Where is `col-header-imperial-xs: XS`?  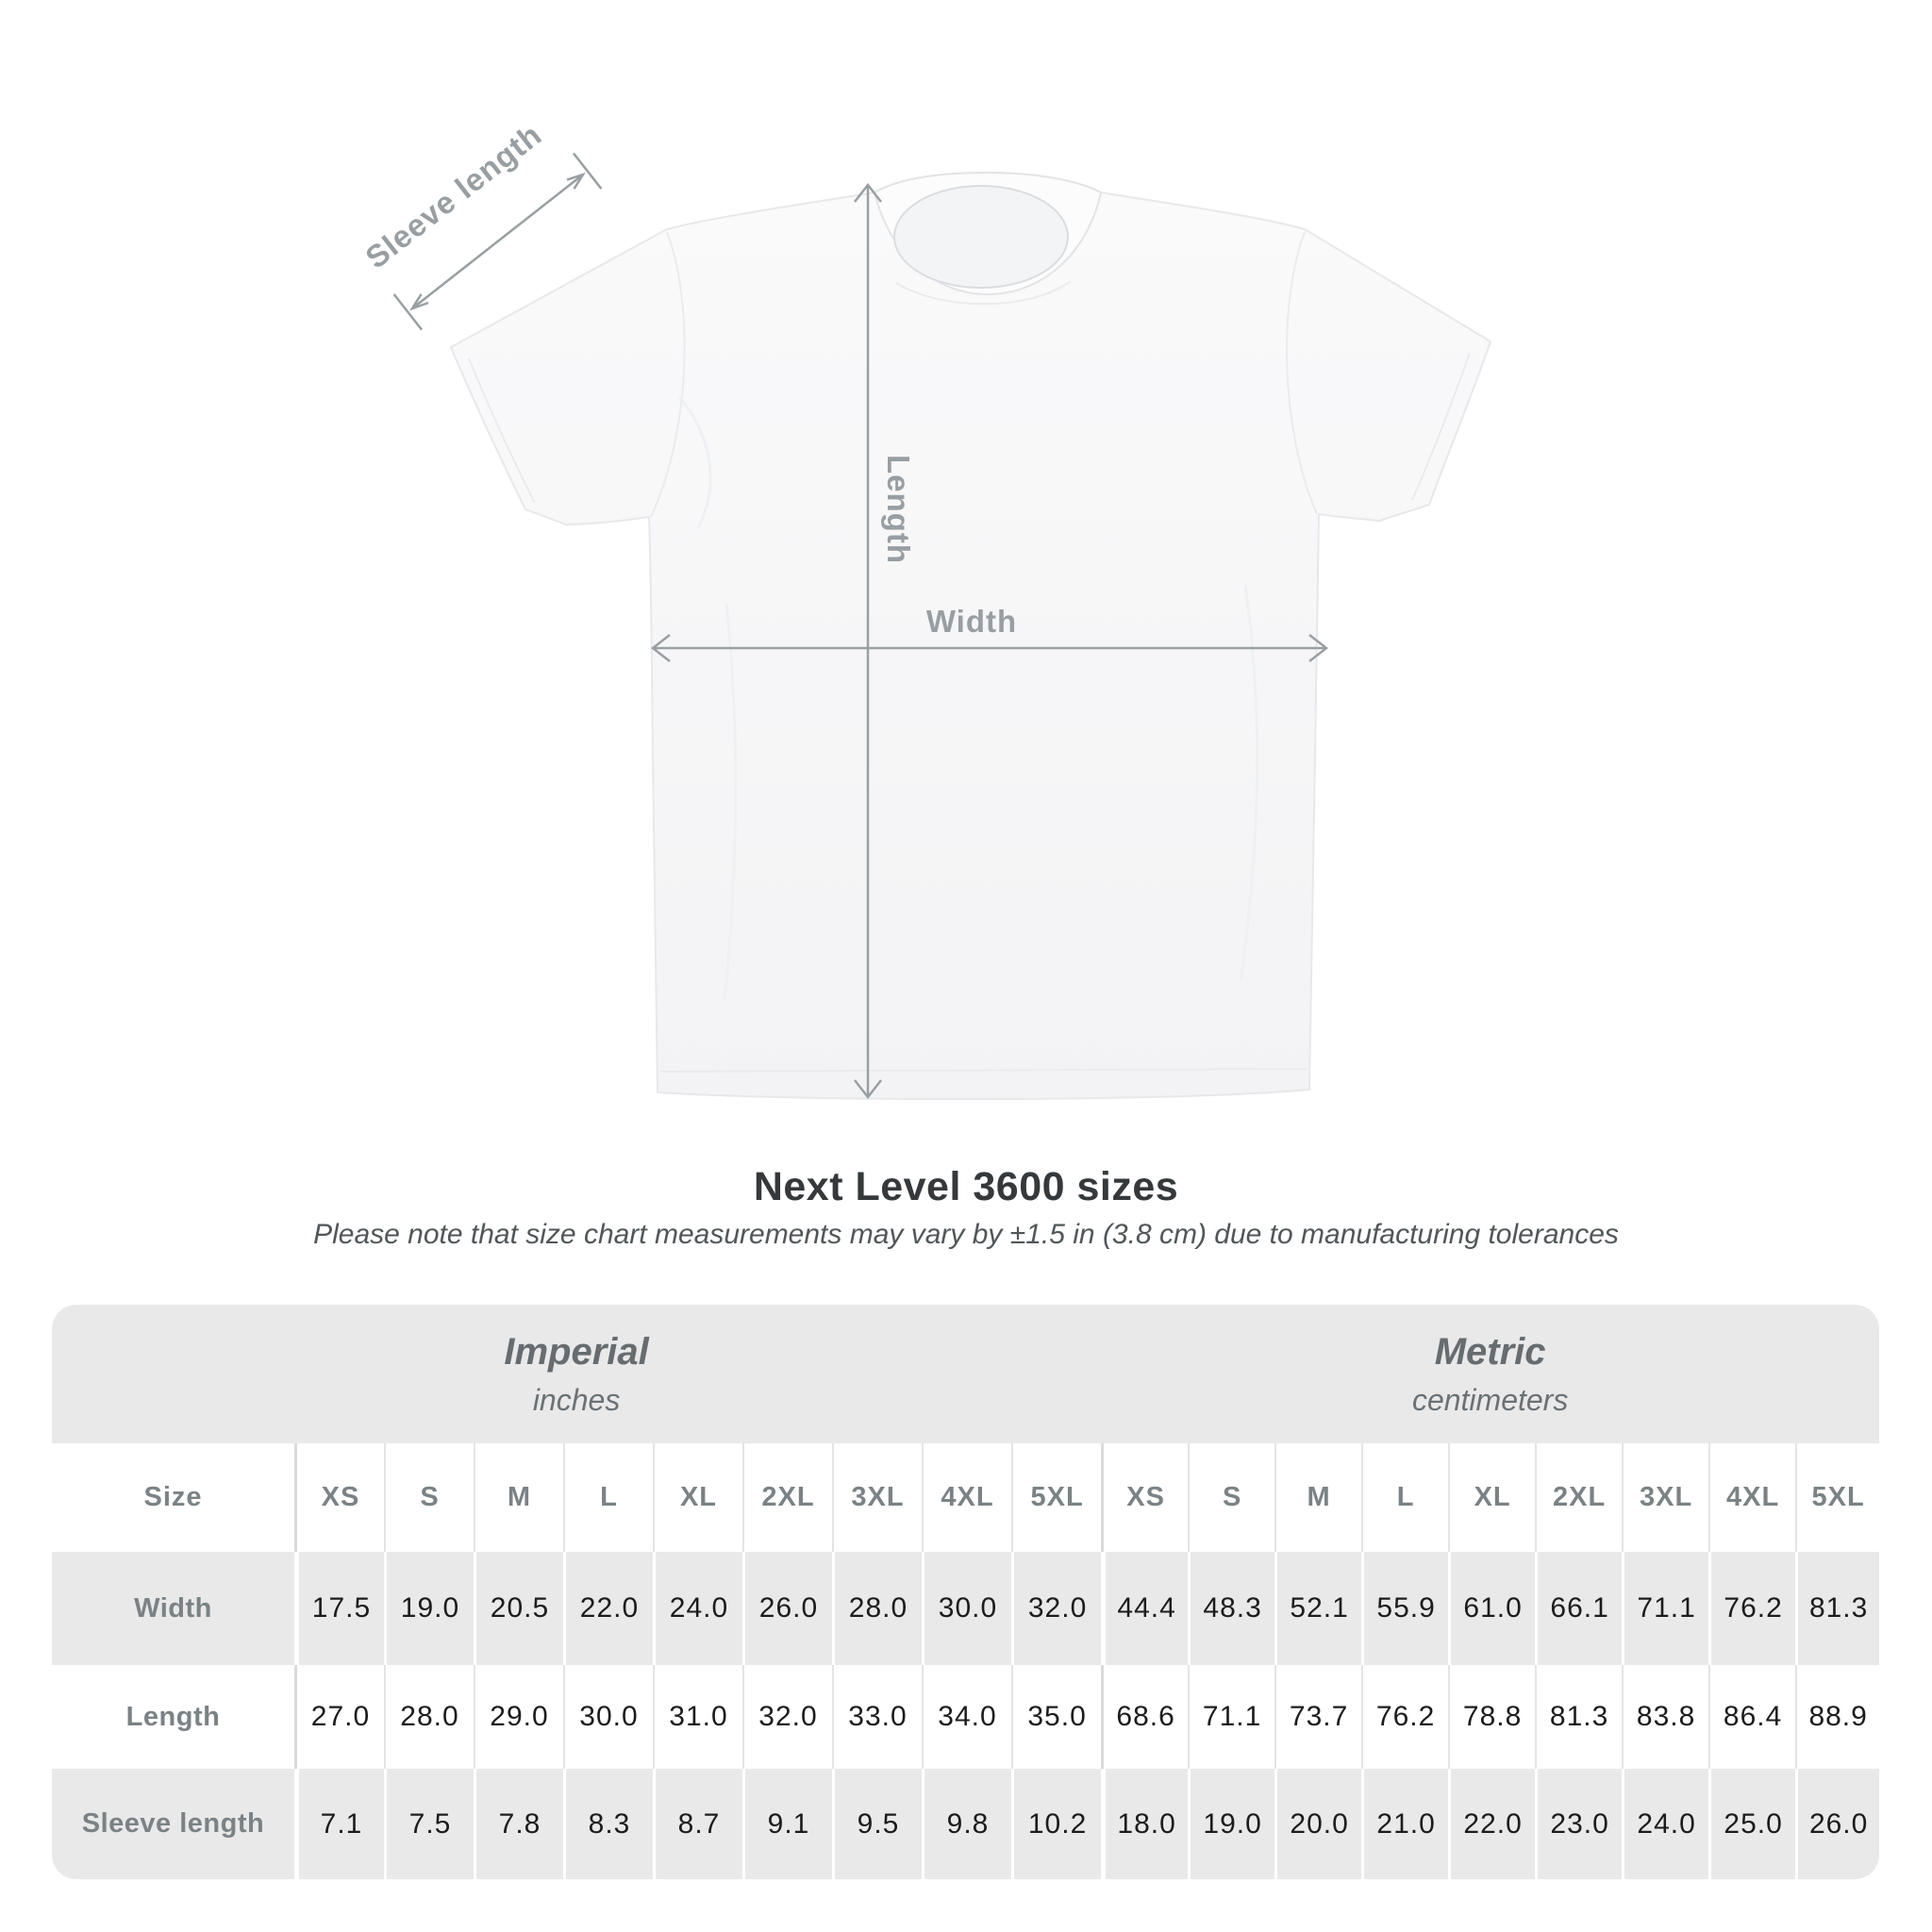 col-header-imperial-xs: XS is located at coordinates (339, 1498).